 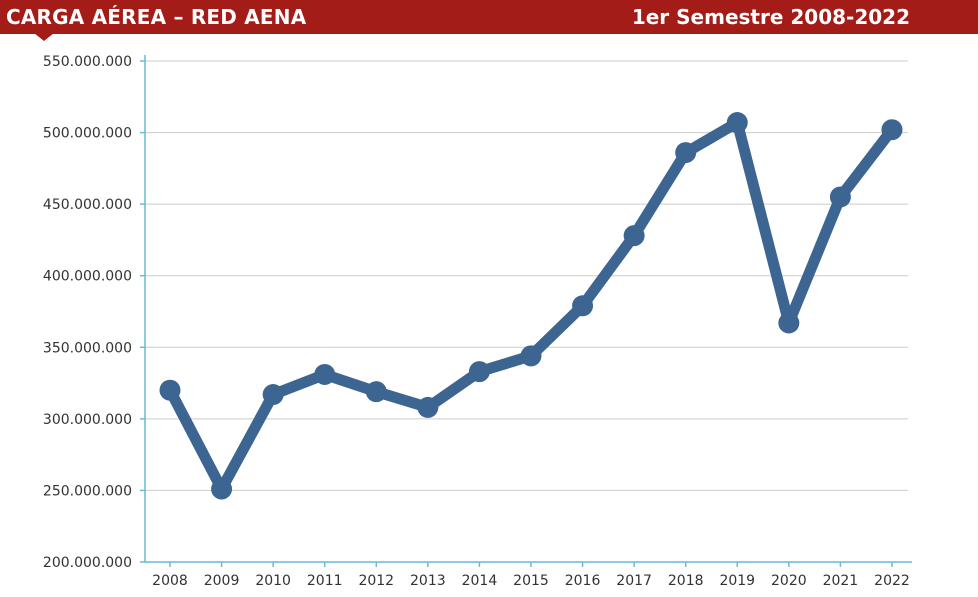 I want to click on x-tick-label: 2021, so click(x=841, y=581).